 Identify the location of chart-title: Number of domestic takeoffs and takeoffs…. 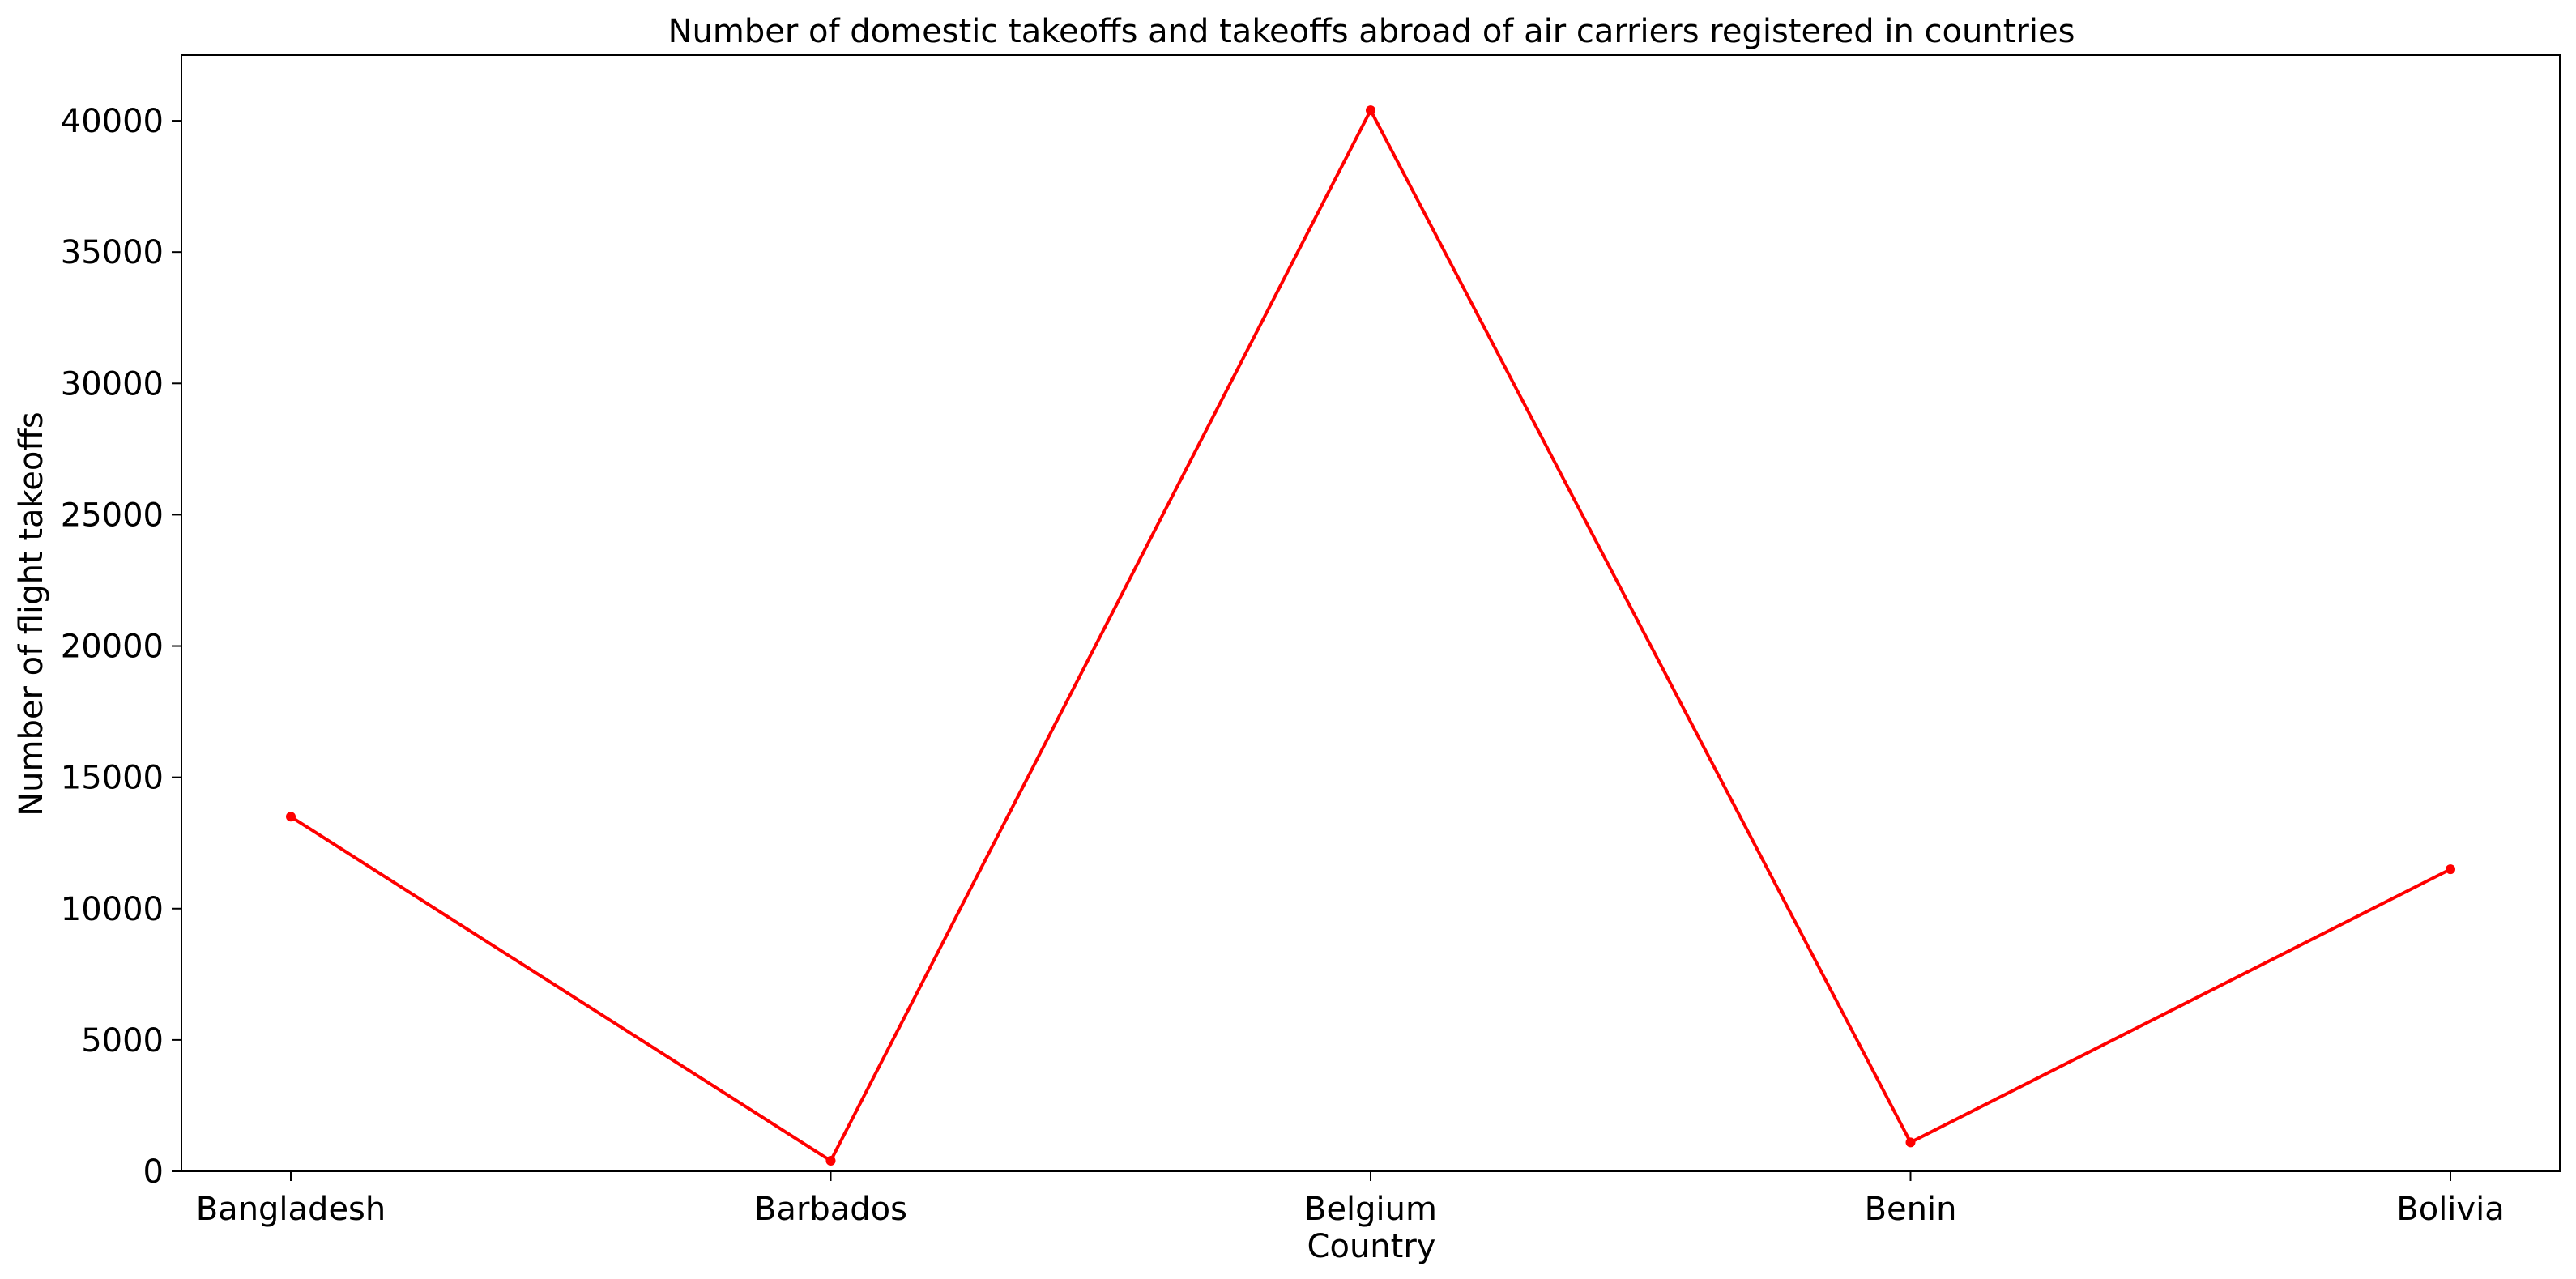
(1371, 31).